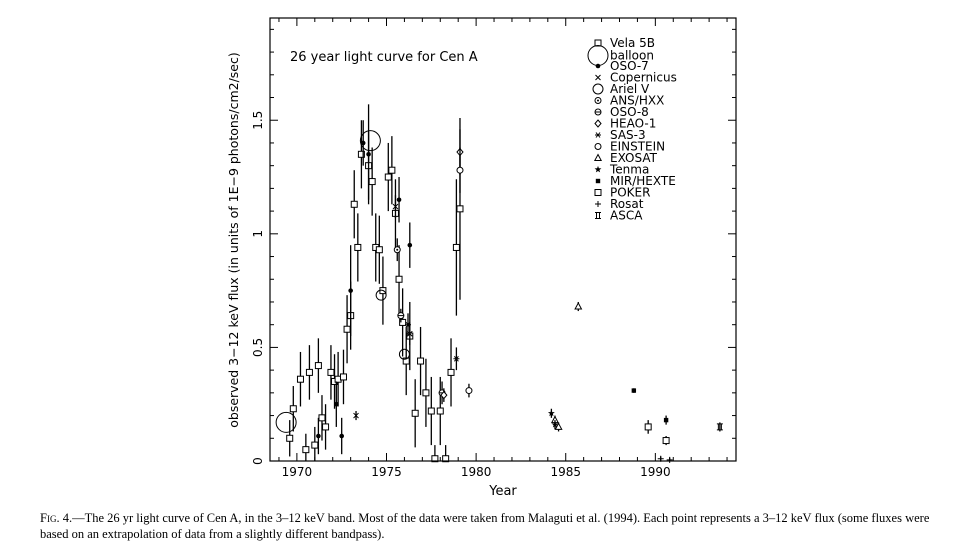  I want to click on legend-label: SAS-3, so click(628, 135).